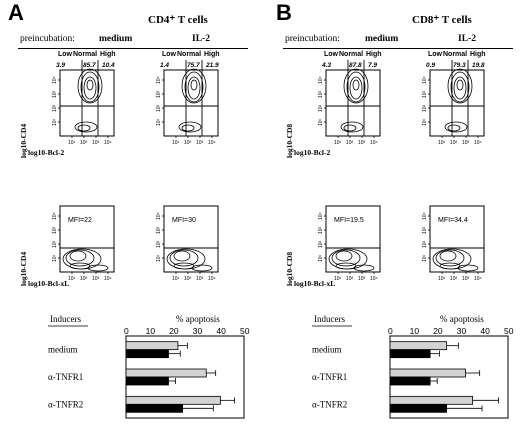  I want to click on panel-b-header-rule, so click(398, 48).